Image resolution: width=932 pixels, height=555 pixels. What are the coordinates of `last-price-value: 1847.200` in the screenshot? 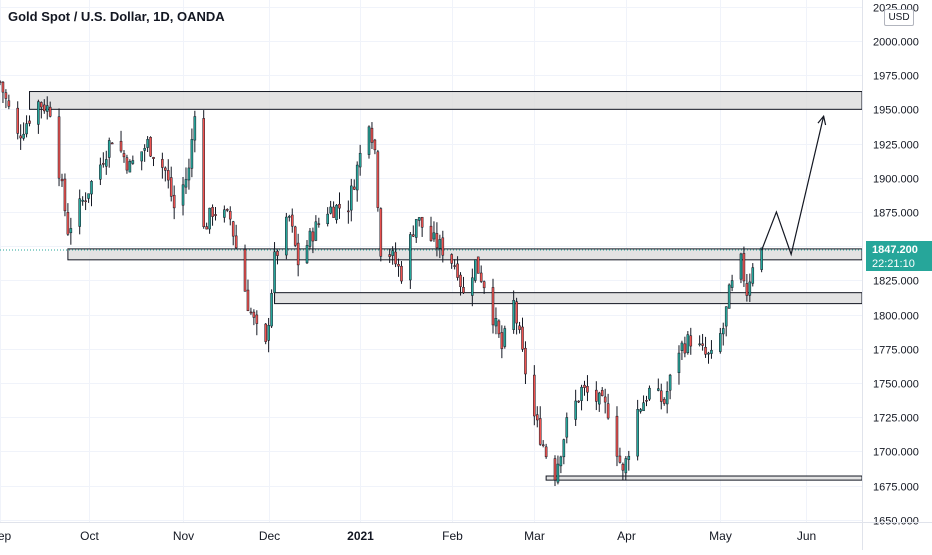 It's located at (895, 250).